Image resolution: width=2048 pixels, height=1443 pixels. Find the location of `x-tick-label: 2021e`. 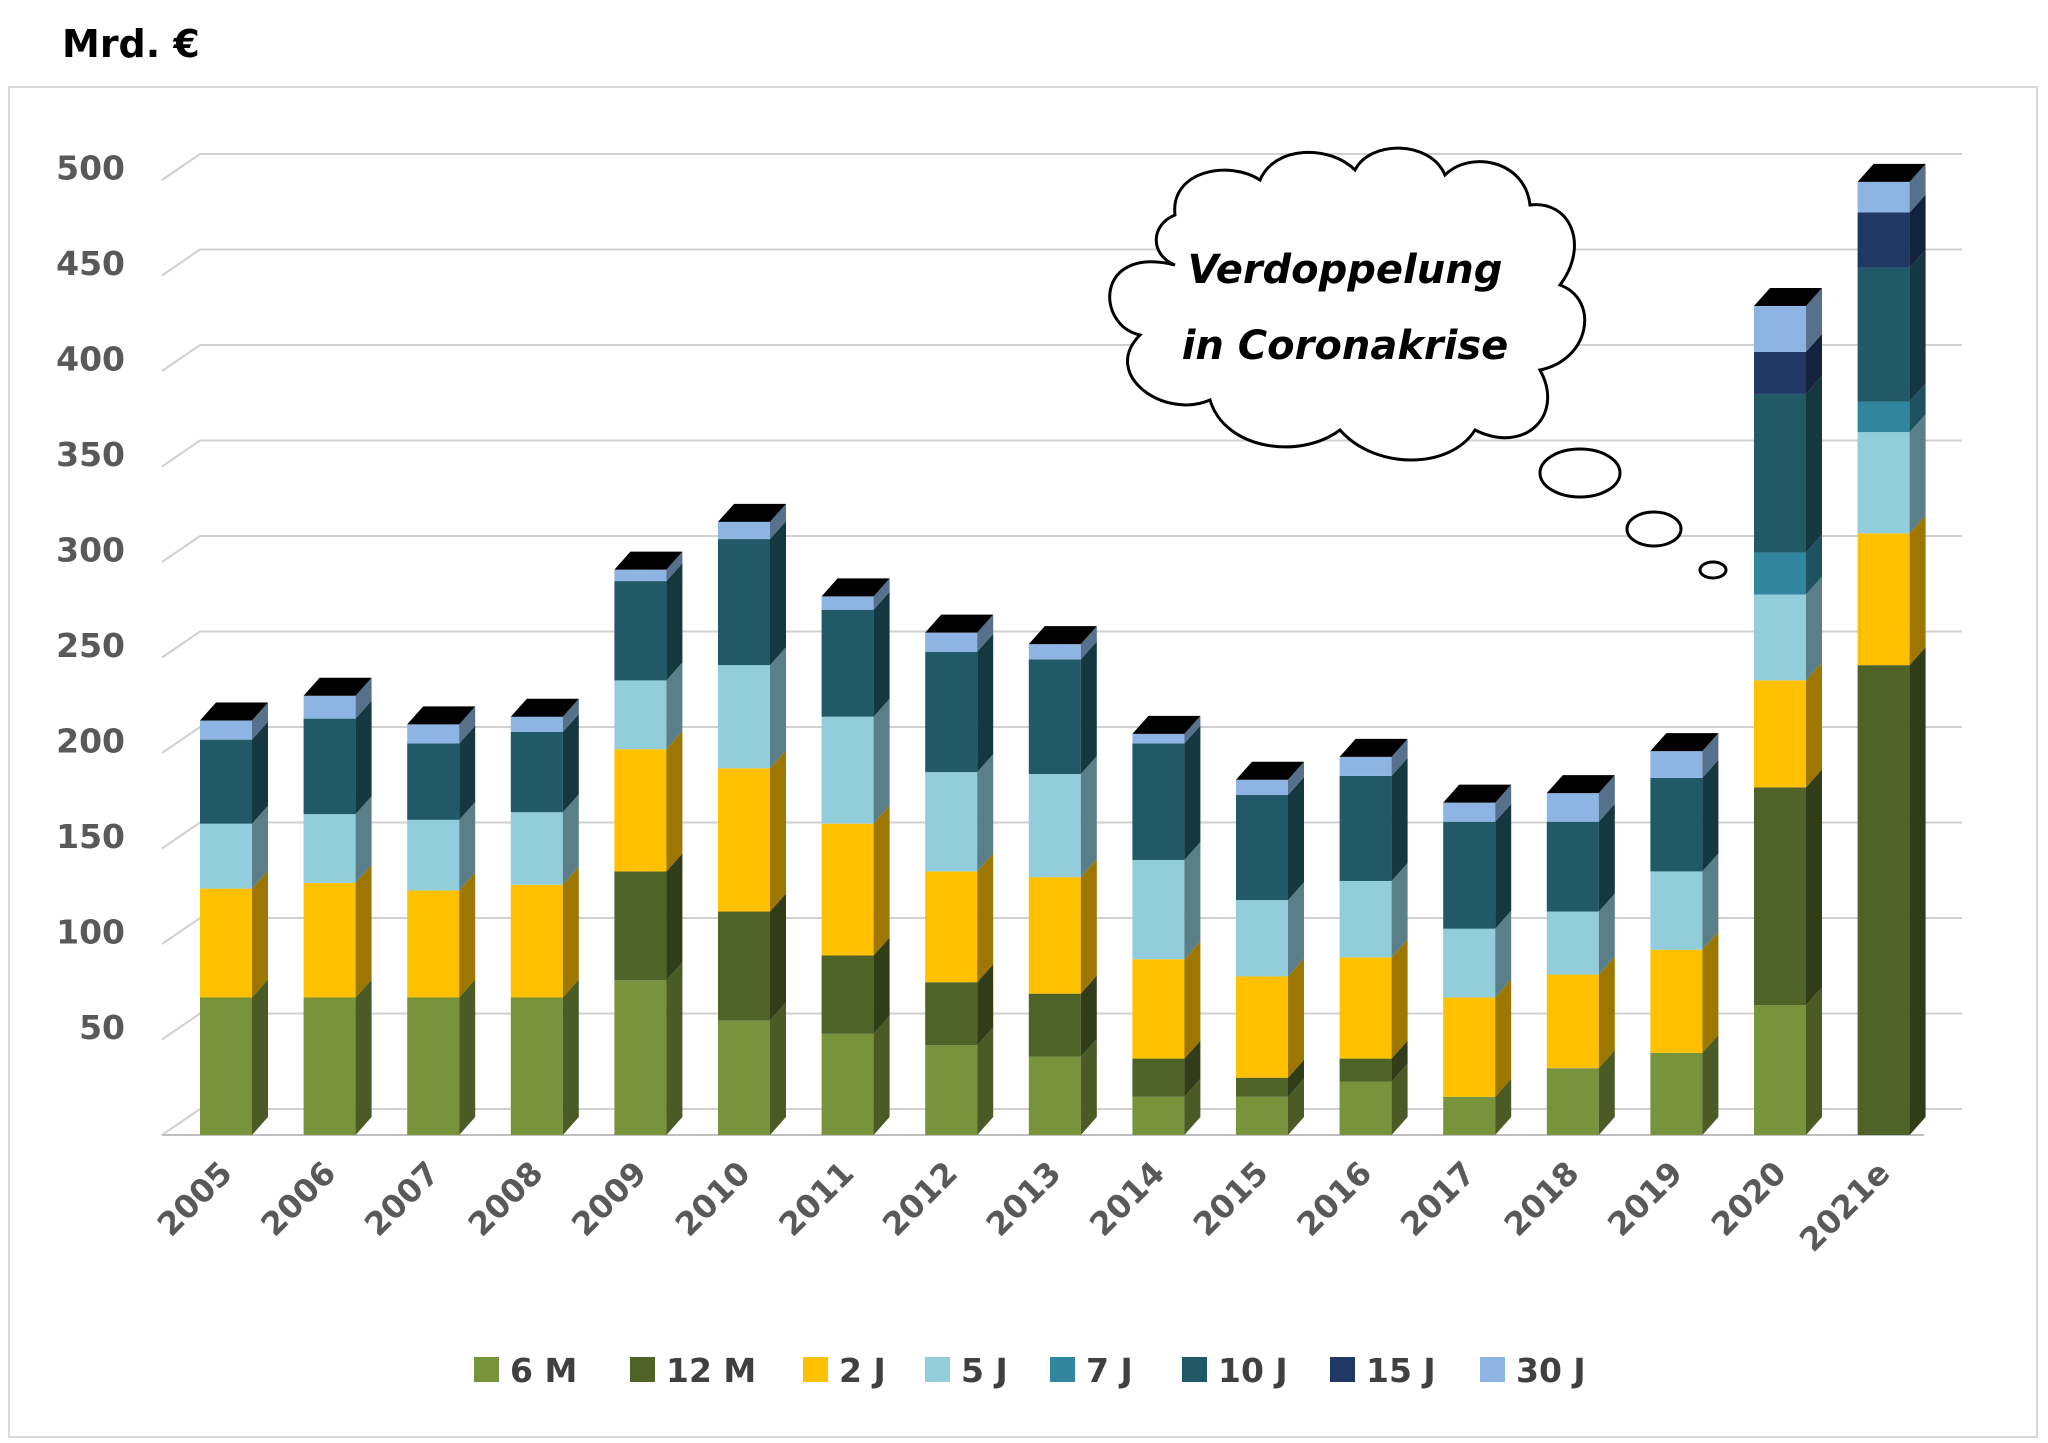

x-tick-label: 2021e is located at coordinates (1844, 1206).